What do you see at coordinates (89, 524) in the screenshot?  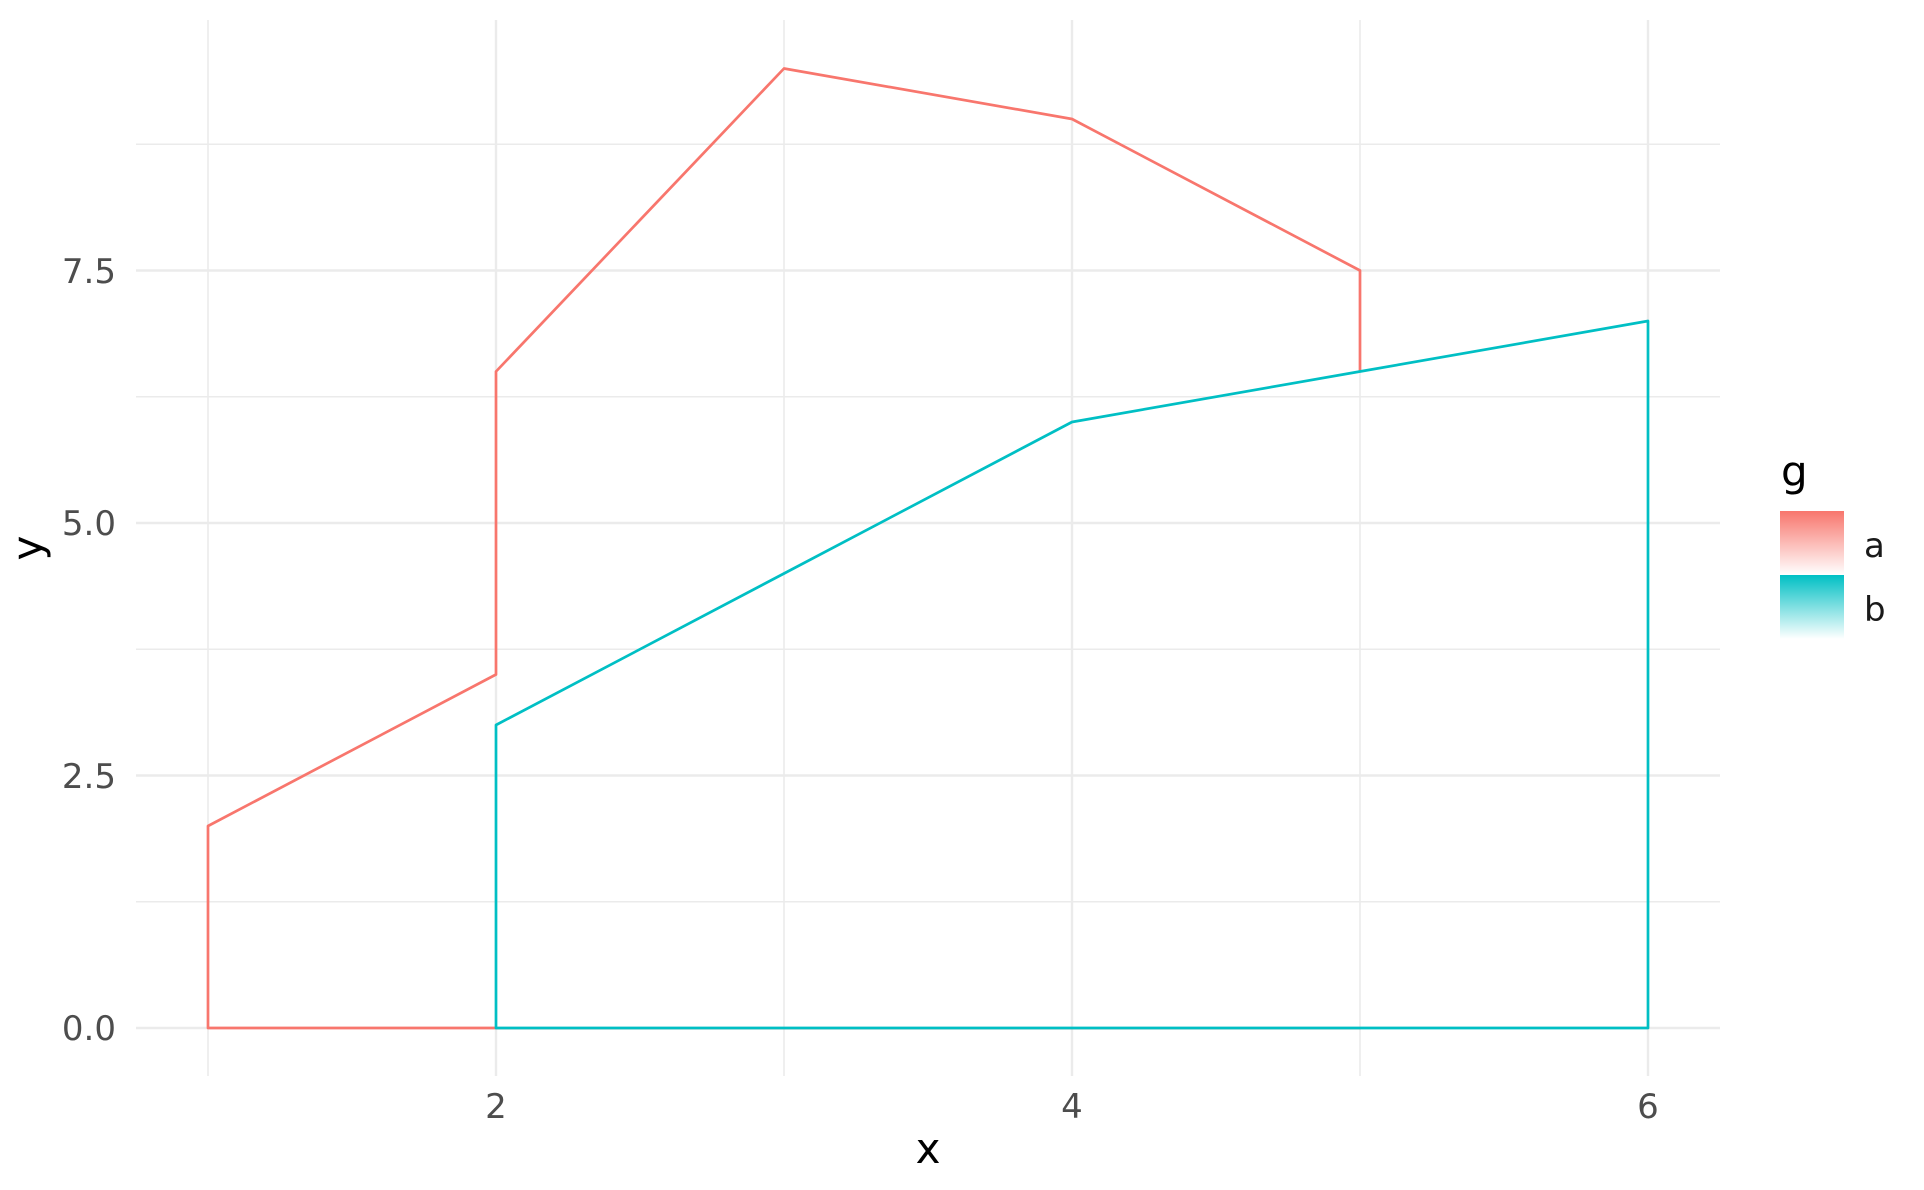 I see `y-tick-5.0: 5.0` at bounding box center [89, 524].